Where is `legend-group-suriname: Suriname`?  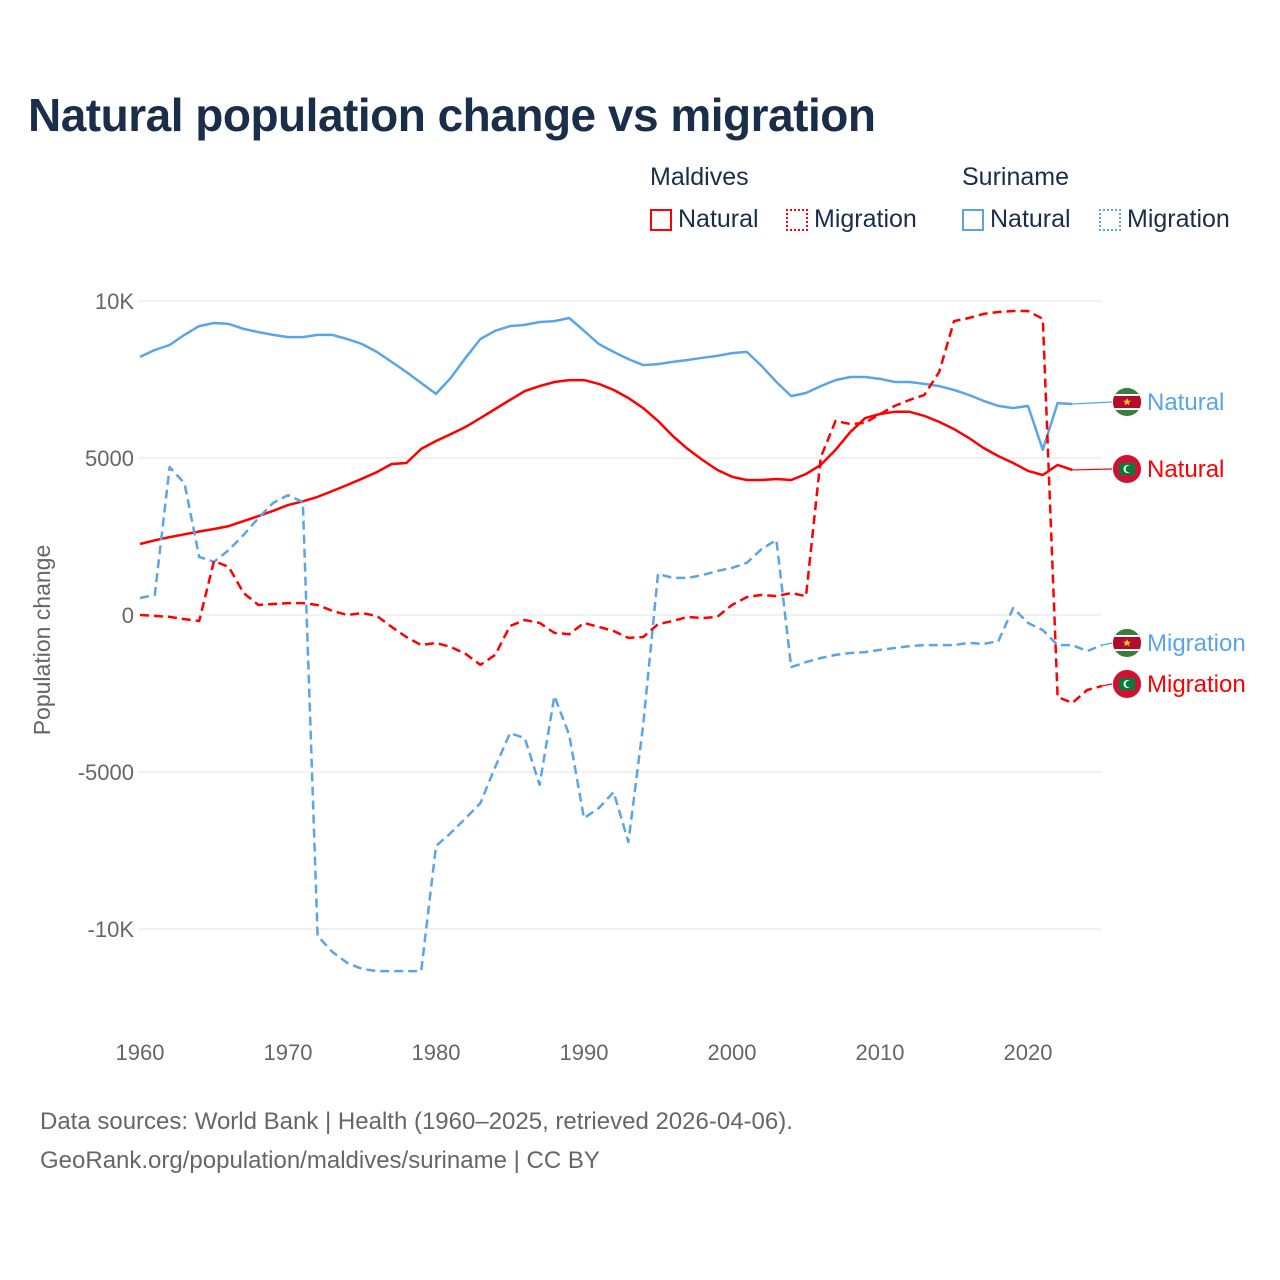 legend-group-suriname: Suriname is located at coordinates (1015, 177).